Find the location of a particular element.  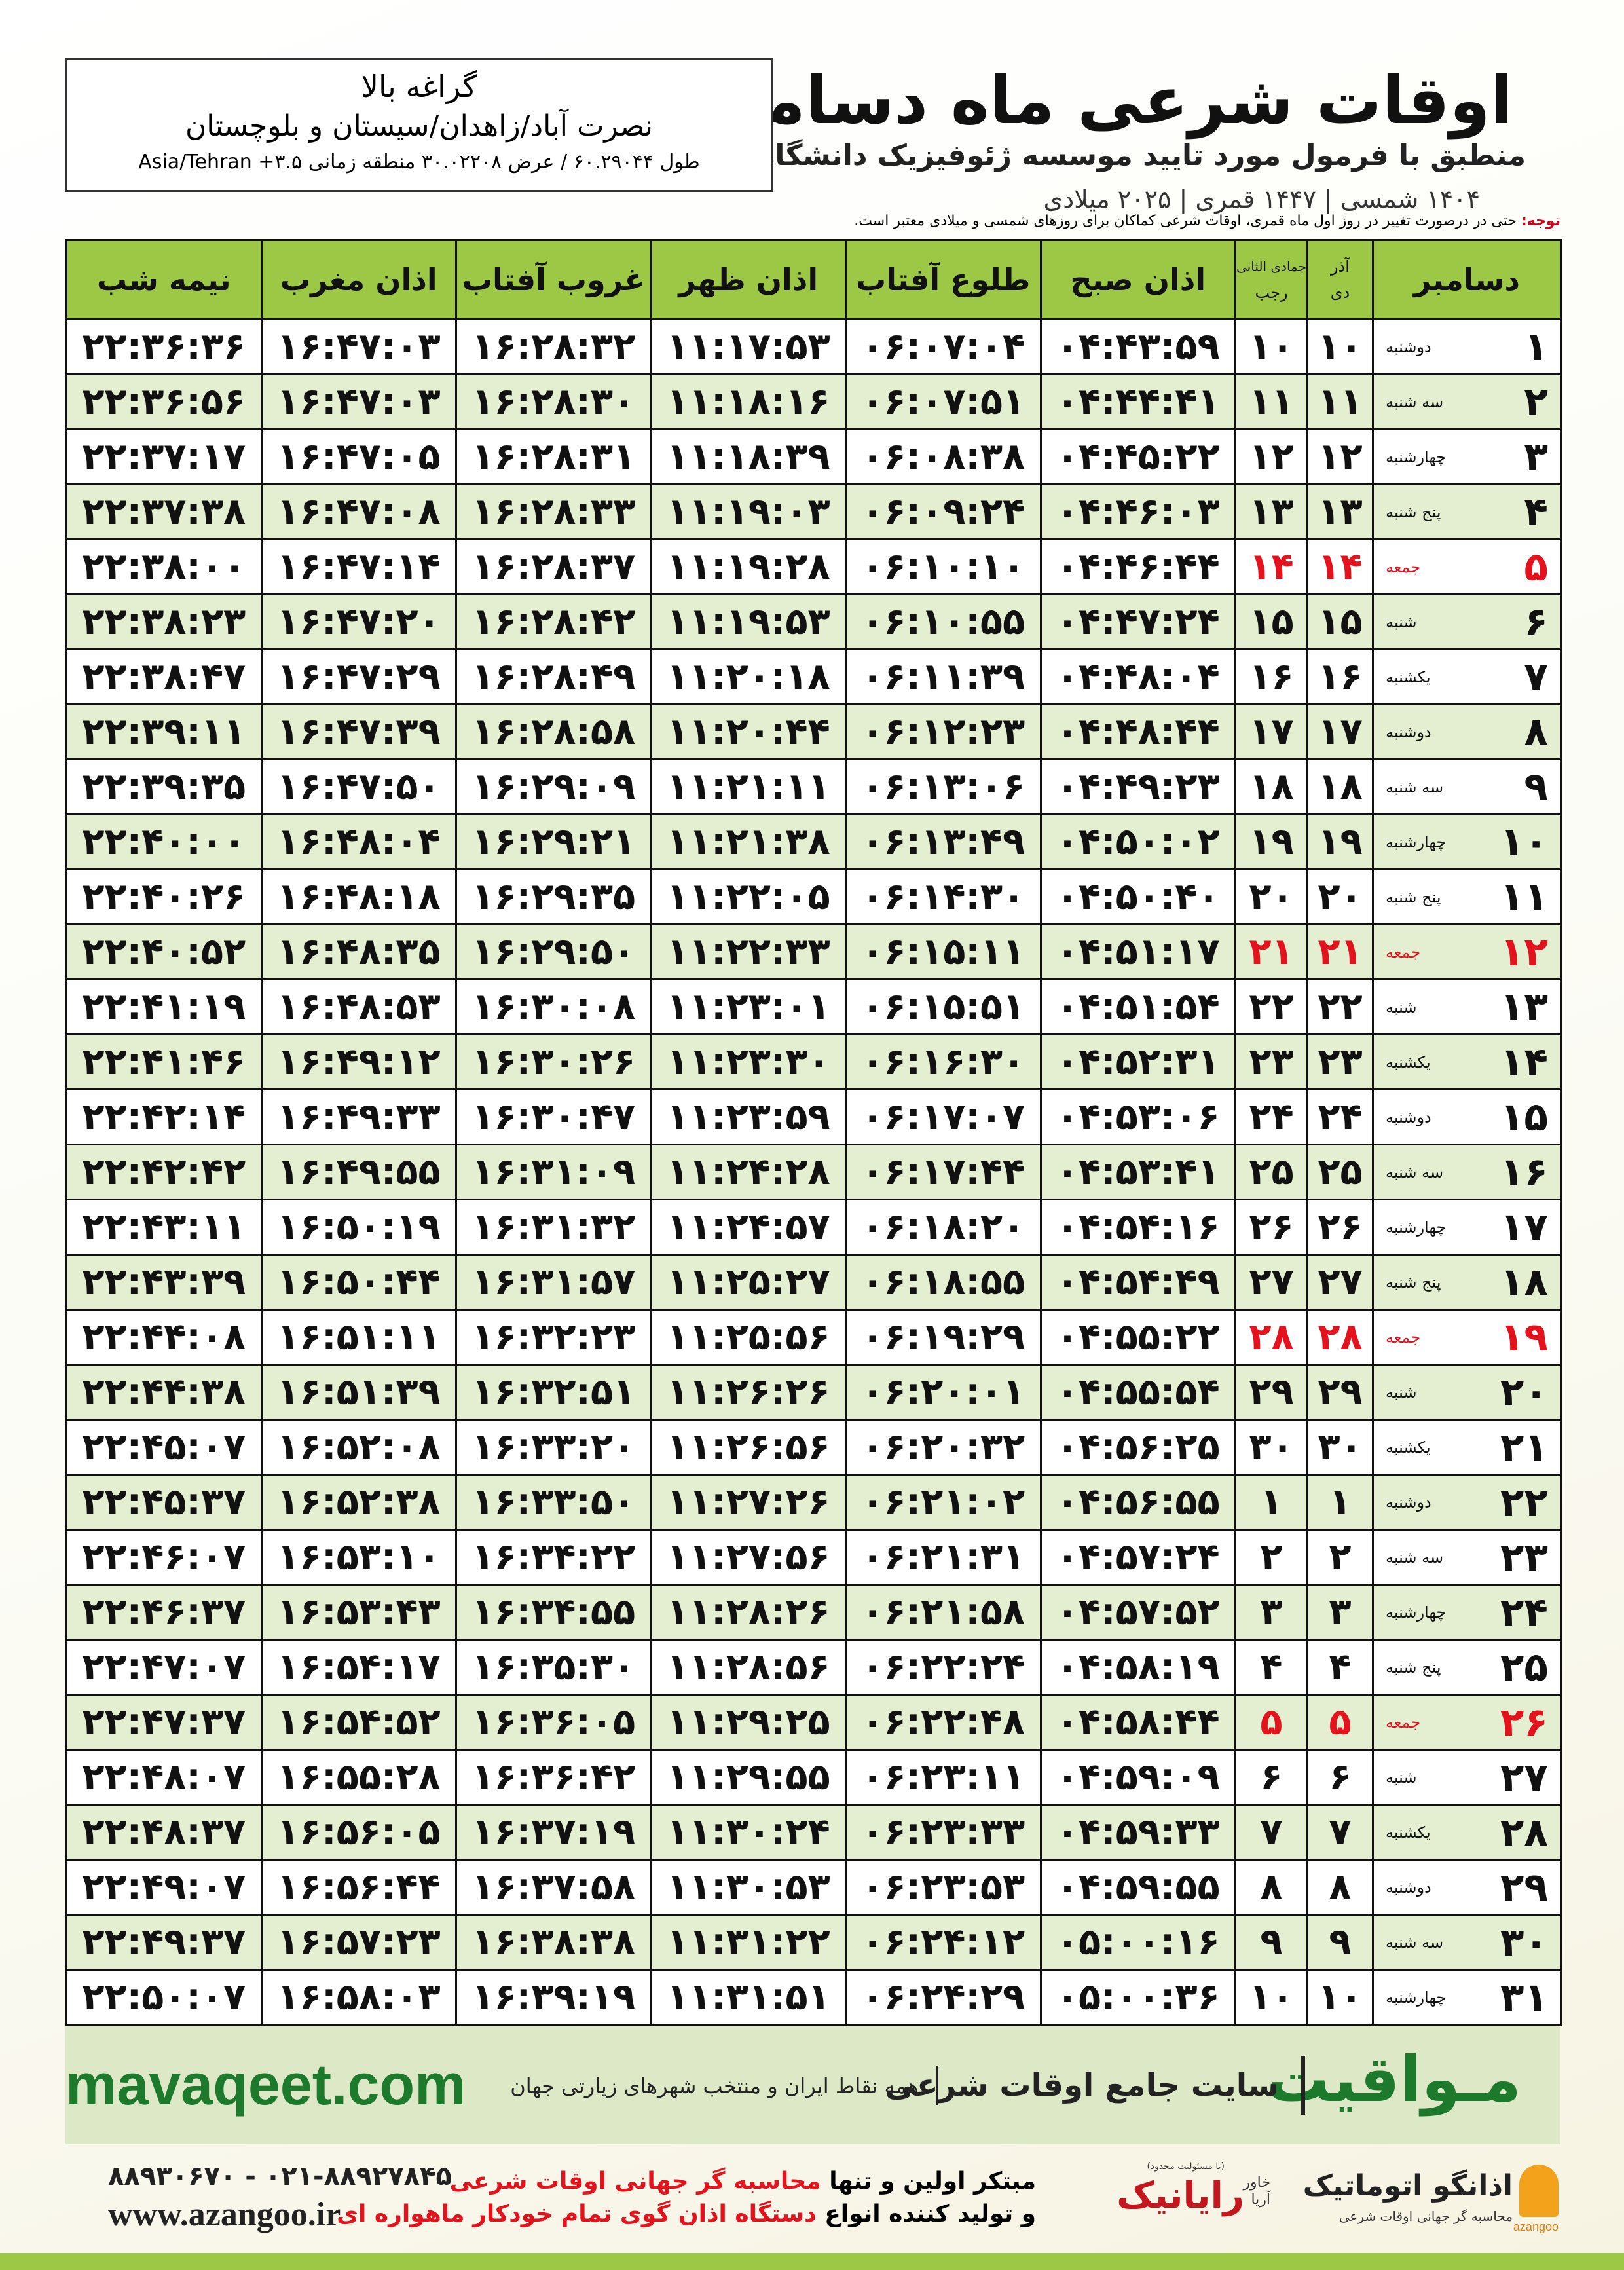

time-cell: ۰۶:۲۴:۲۹ is located at coordinates (943, 1997).